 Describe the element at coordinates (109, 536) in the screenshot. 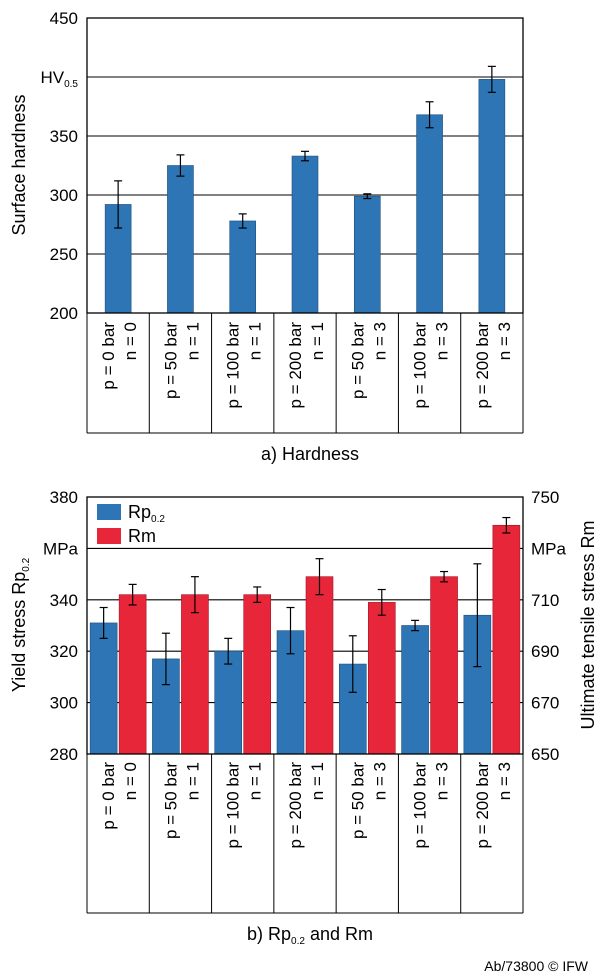

I see `legend-swatch-rm` at that location.